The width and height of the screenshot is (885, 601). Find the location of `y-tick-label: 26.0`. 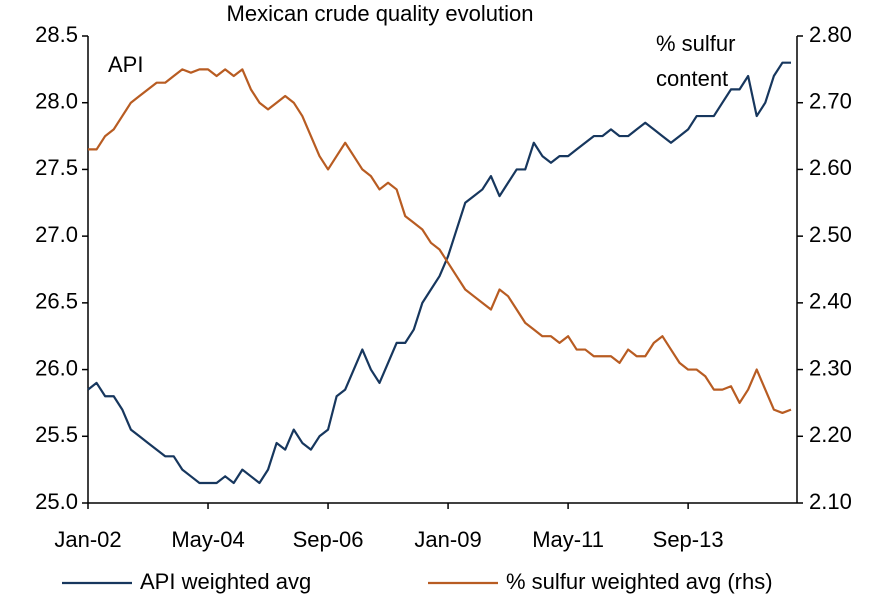

y-tick-label: 26.0 is located at coordinates (56, 367).